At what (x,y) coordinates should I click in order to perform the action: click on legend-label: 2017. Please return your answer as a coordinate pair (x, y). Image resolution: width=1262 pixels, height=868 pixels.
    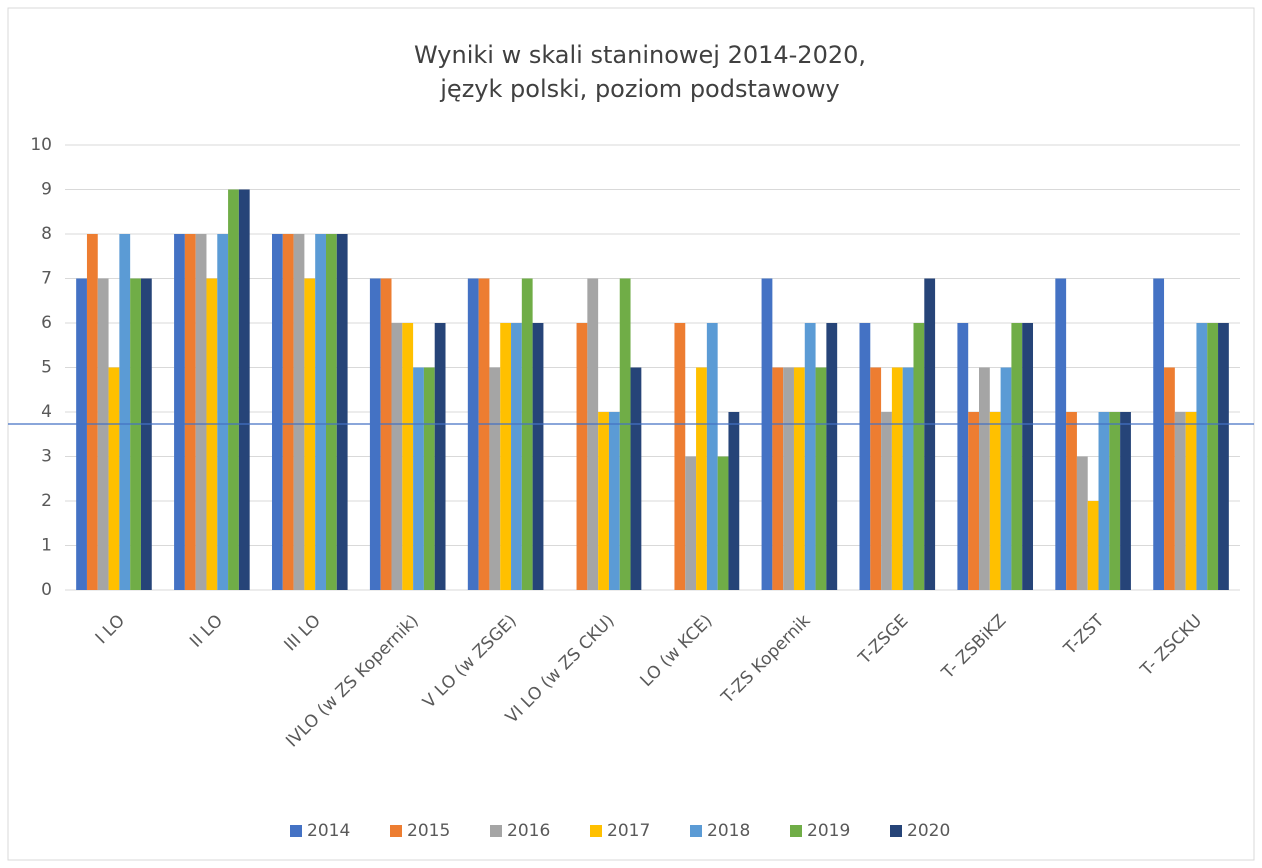
    Looking at the image, I should click on (628, 831).